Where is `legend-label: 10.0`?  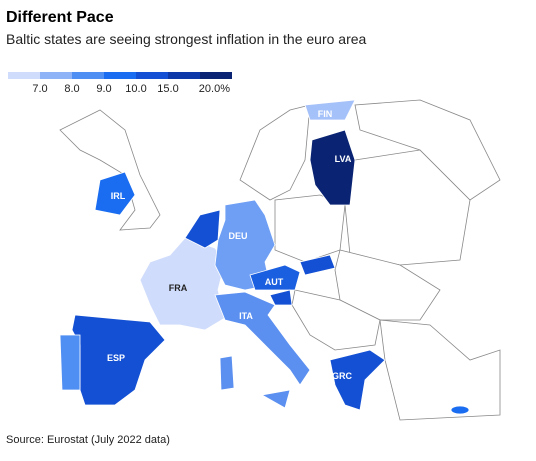 legend-label: 10.0 is located at coordinates (135, 89).